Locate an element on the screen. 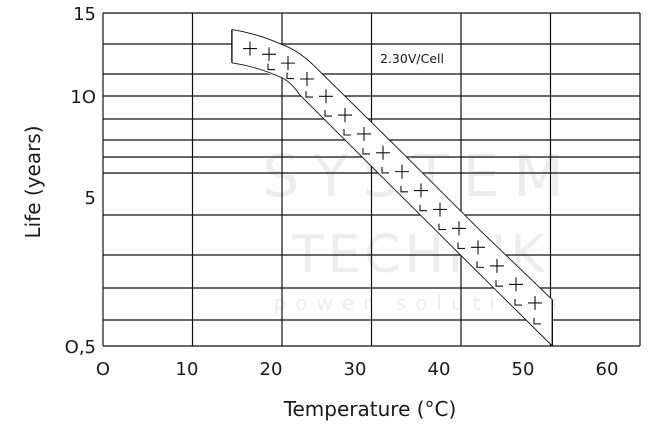  x-tick-label: 60 is located at coordinates (607, 369).